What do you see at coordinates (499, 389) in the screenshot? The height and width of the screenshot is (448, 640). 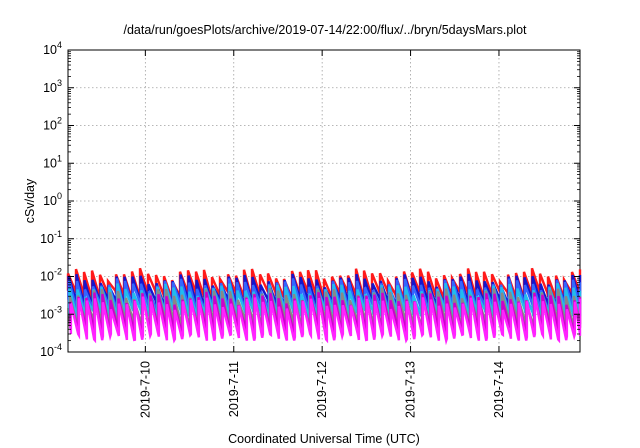 I see `x-tick-label: 2019-7-14` at bounding box center [499, 389].